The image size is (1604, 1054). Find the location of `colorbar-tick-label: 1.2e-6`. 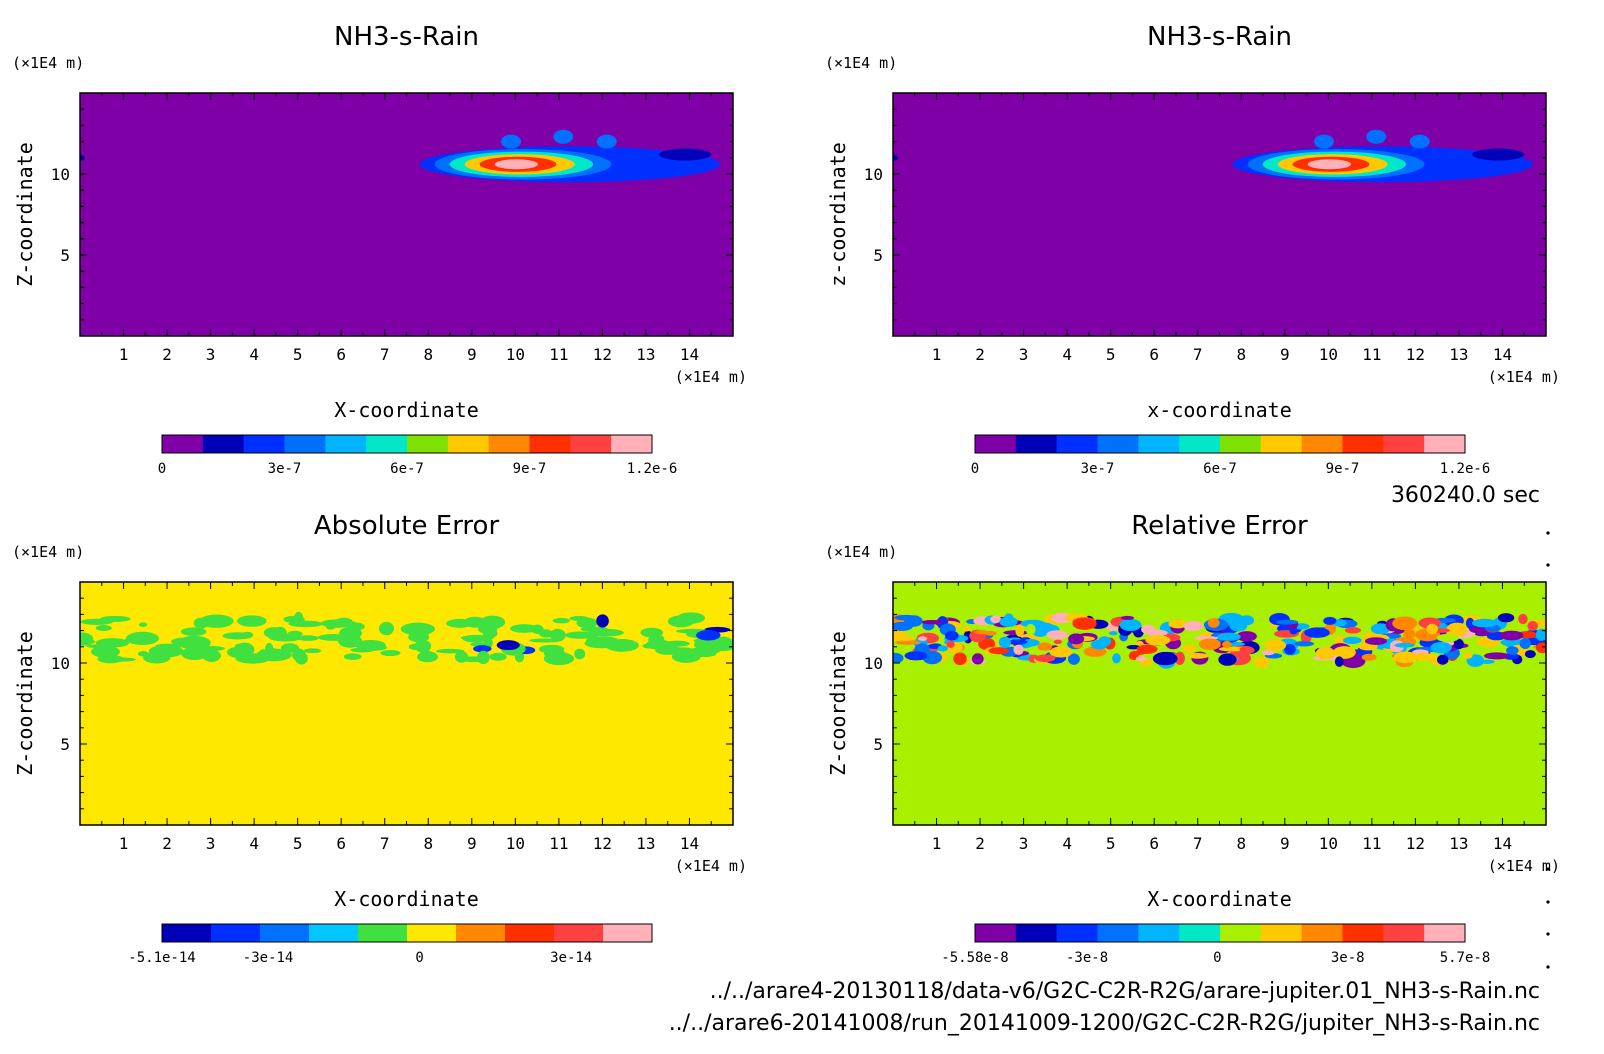

colorbar-tick-label: 1.2e-6 is located at coordinates (652, 469).